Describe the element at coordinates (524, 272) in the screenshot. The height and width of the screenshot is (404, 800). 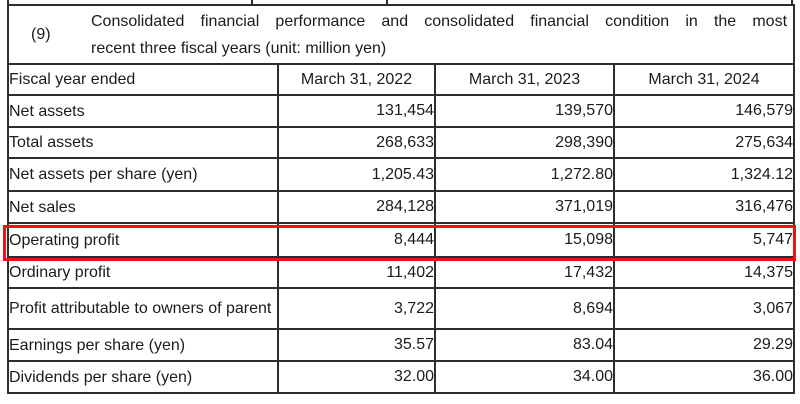
I see `cell-value: 17,432` at that location.